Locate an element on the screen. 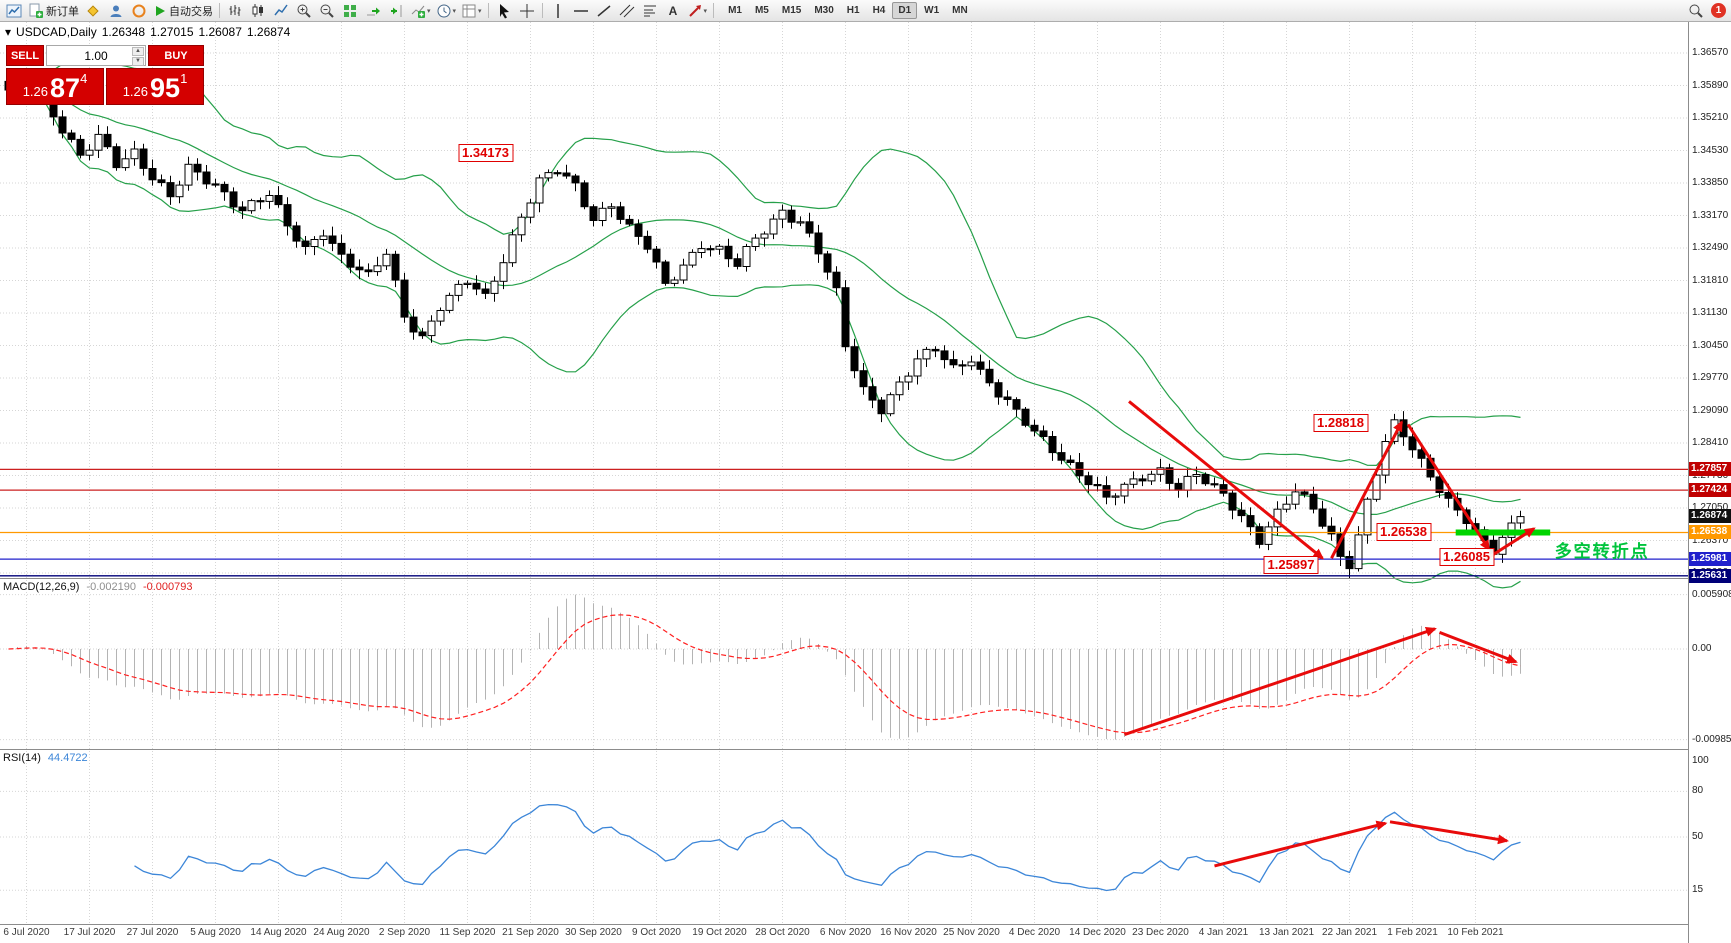 The width and height of the screenshot is (1731, 943). date-axis-label: 14 Aug 2020 is located at coordinates (278, 932).